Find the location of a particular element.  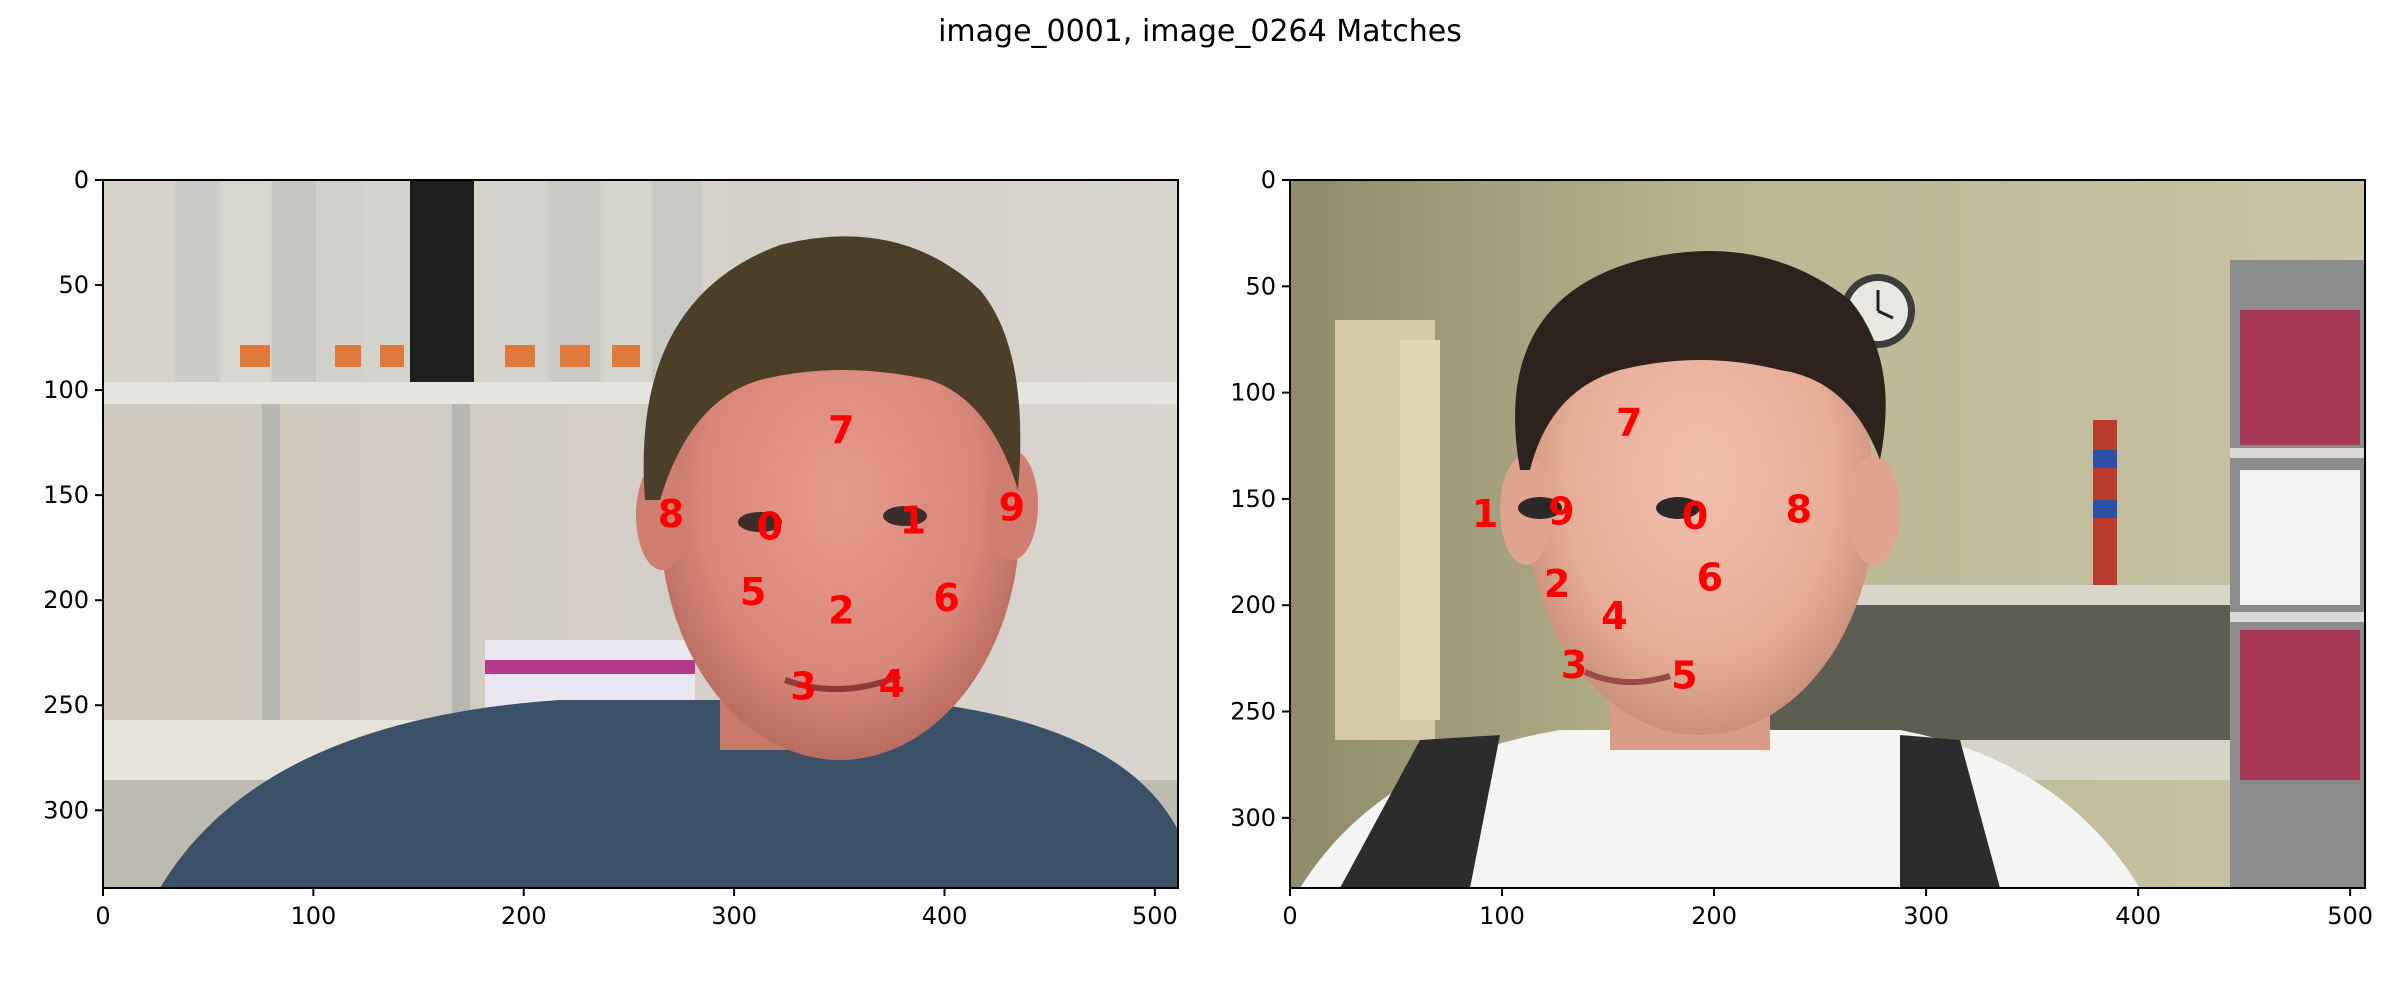

figure-title: image_0001, image_0264 Matches is located at coordinates (1200, 31).